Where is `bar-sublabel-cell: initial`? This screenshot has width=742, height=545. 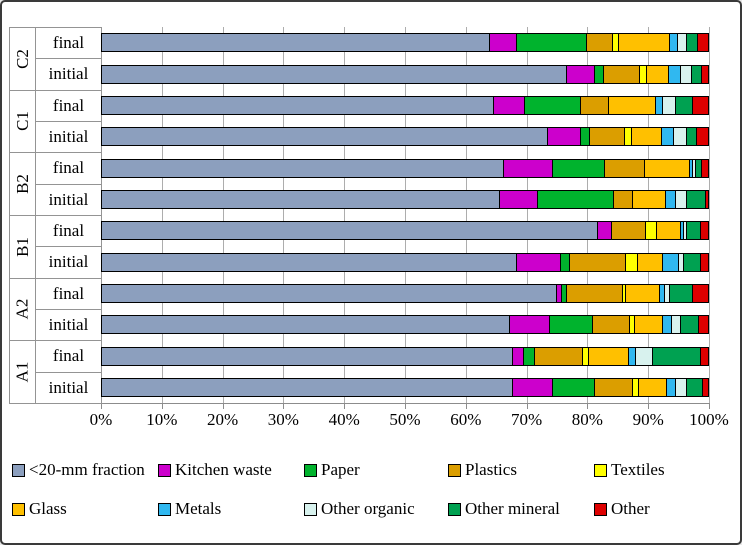 bar-sublabel-cell: initial is located at coordinates (68, 262).